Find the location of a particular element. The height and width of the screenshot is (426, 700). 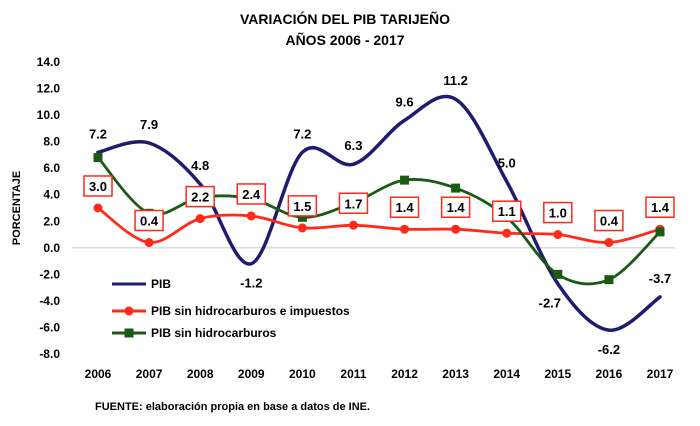

data-label-box-pib-sin-hidrocarburos-e-impuestos: 1.0 is located at coordinates (558, 212).